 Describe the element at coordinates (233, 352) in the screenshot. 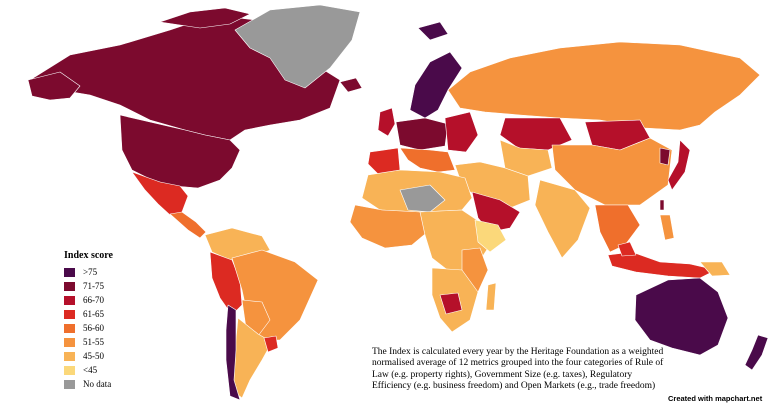

I see `region-chile` at that location.